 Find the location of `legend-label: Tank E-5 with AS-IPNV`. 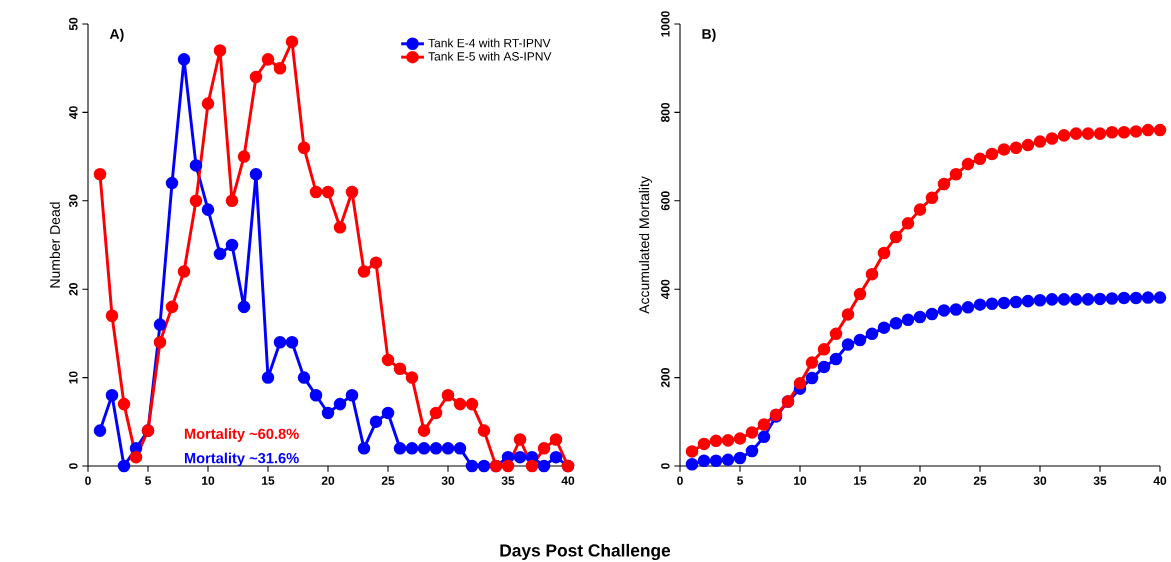

legend-label: Tank E-5 with AS-IPNV is located at coordinates (490, 56).